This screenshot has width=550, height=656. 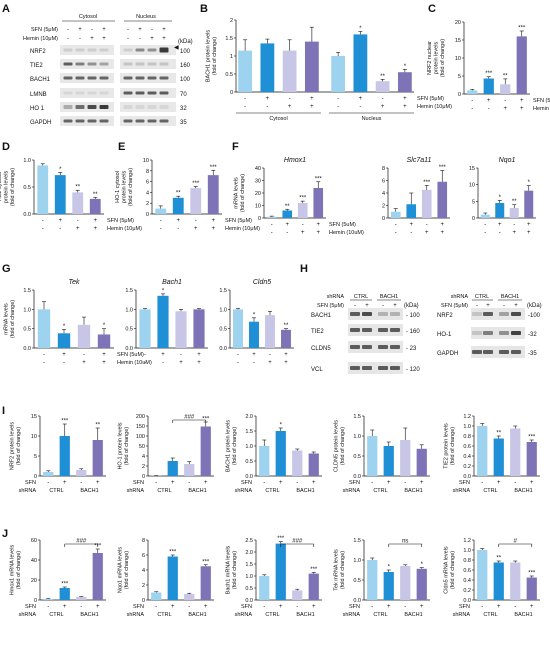 I want to click on blot-a-band-label: TIE2, so click(x=36, y=66).